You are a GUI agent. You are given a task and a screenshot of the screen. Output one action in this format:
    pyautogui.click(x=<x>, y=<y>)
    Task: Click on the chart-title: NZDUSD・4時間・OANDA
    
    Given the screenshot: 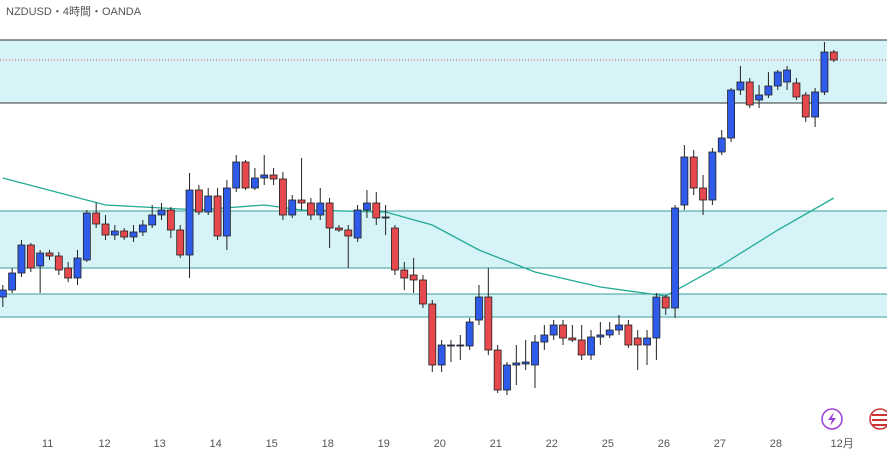 What is the action you would take?
    pyautogui.click(x=74, y=11)
    